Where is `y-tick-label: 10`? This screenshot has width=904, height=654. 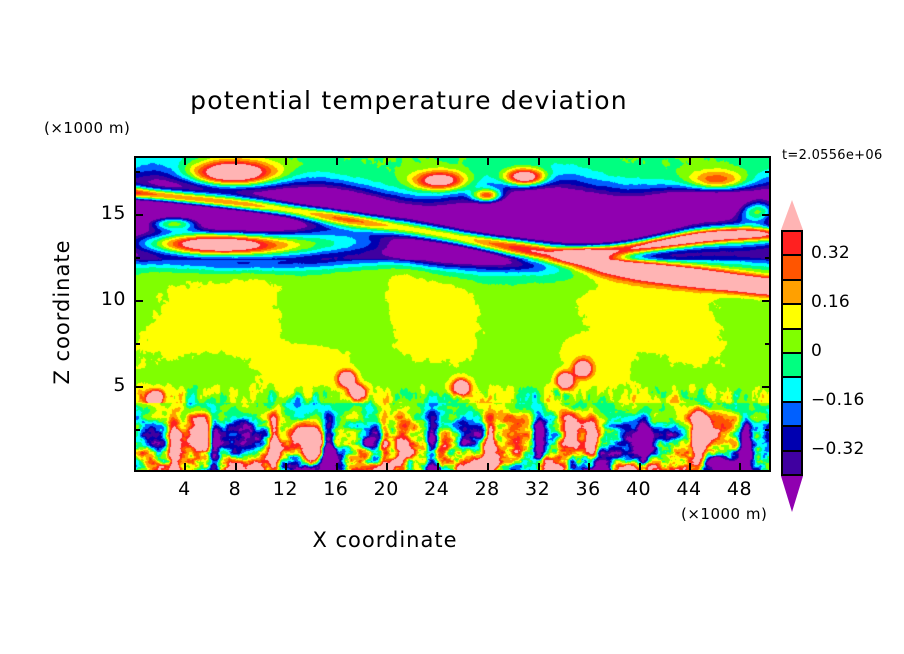
y-tick-label: 10 is located at coordinates (113, 299).